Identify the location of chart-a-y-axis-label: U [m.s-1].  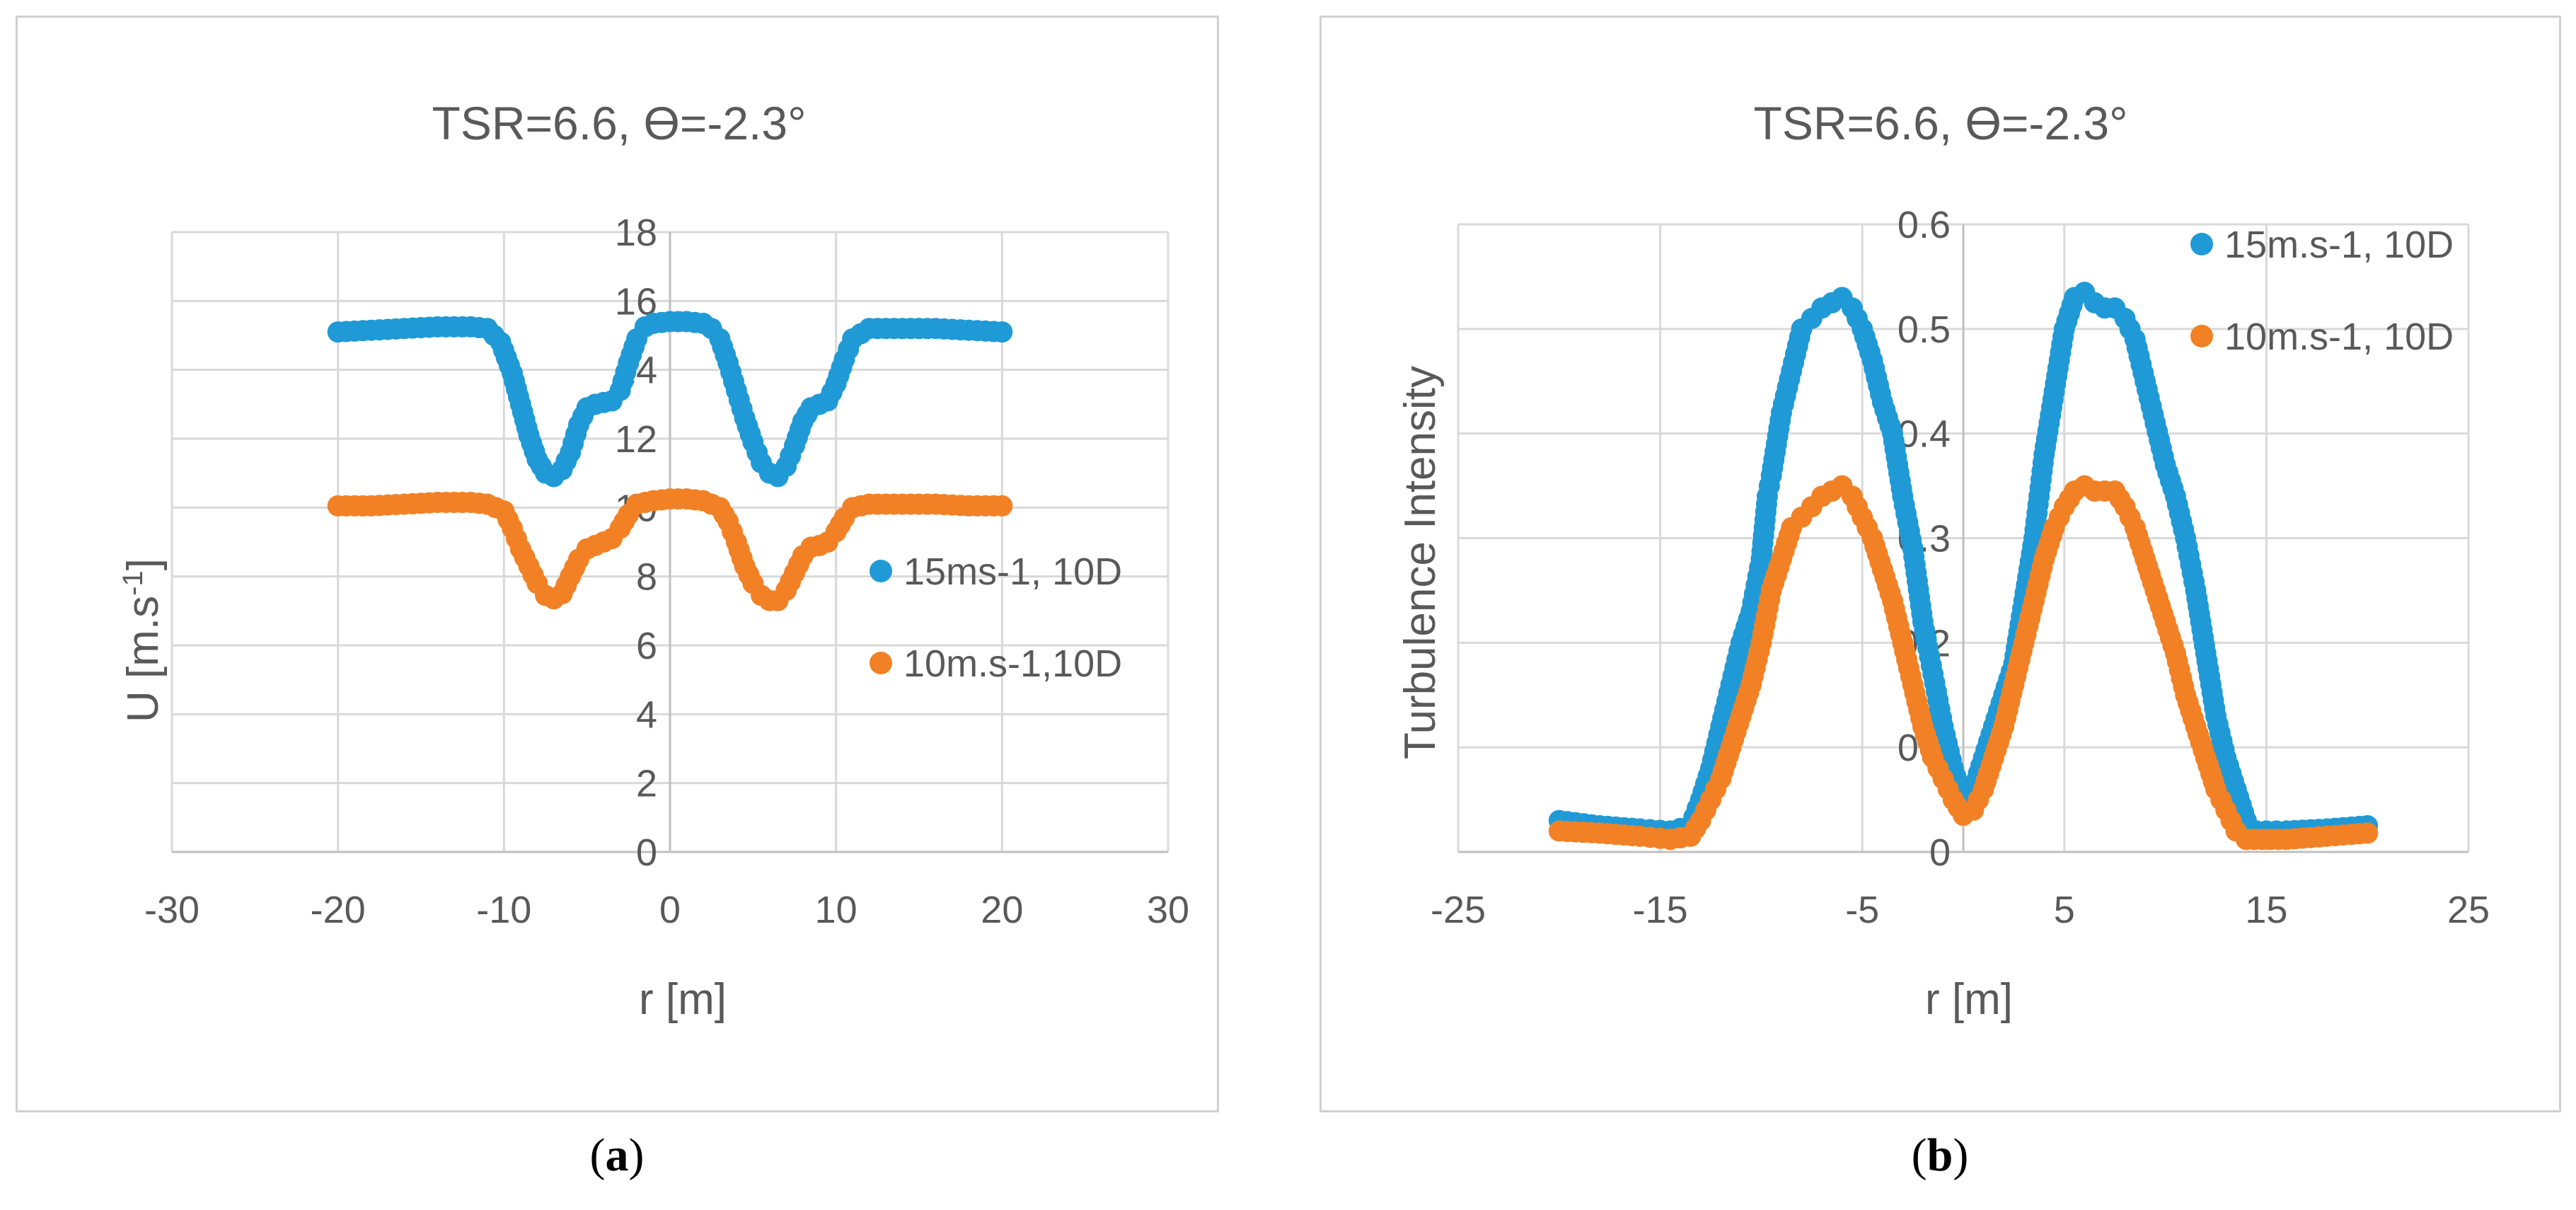
(142, 640).